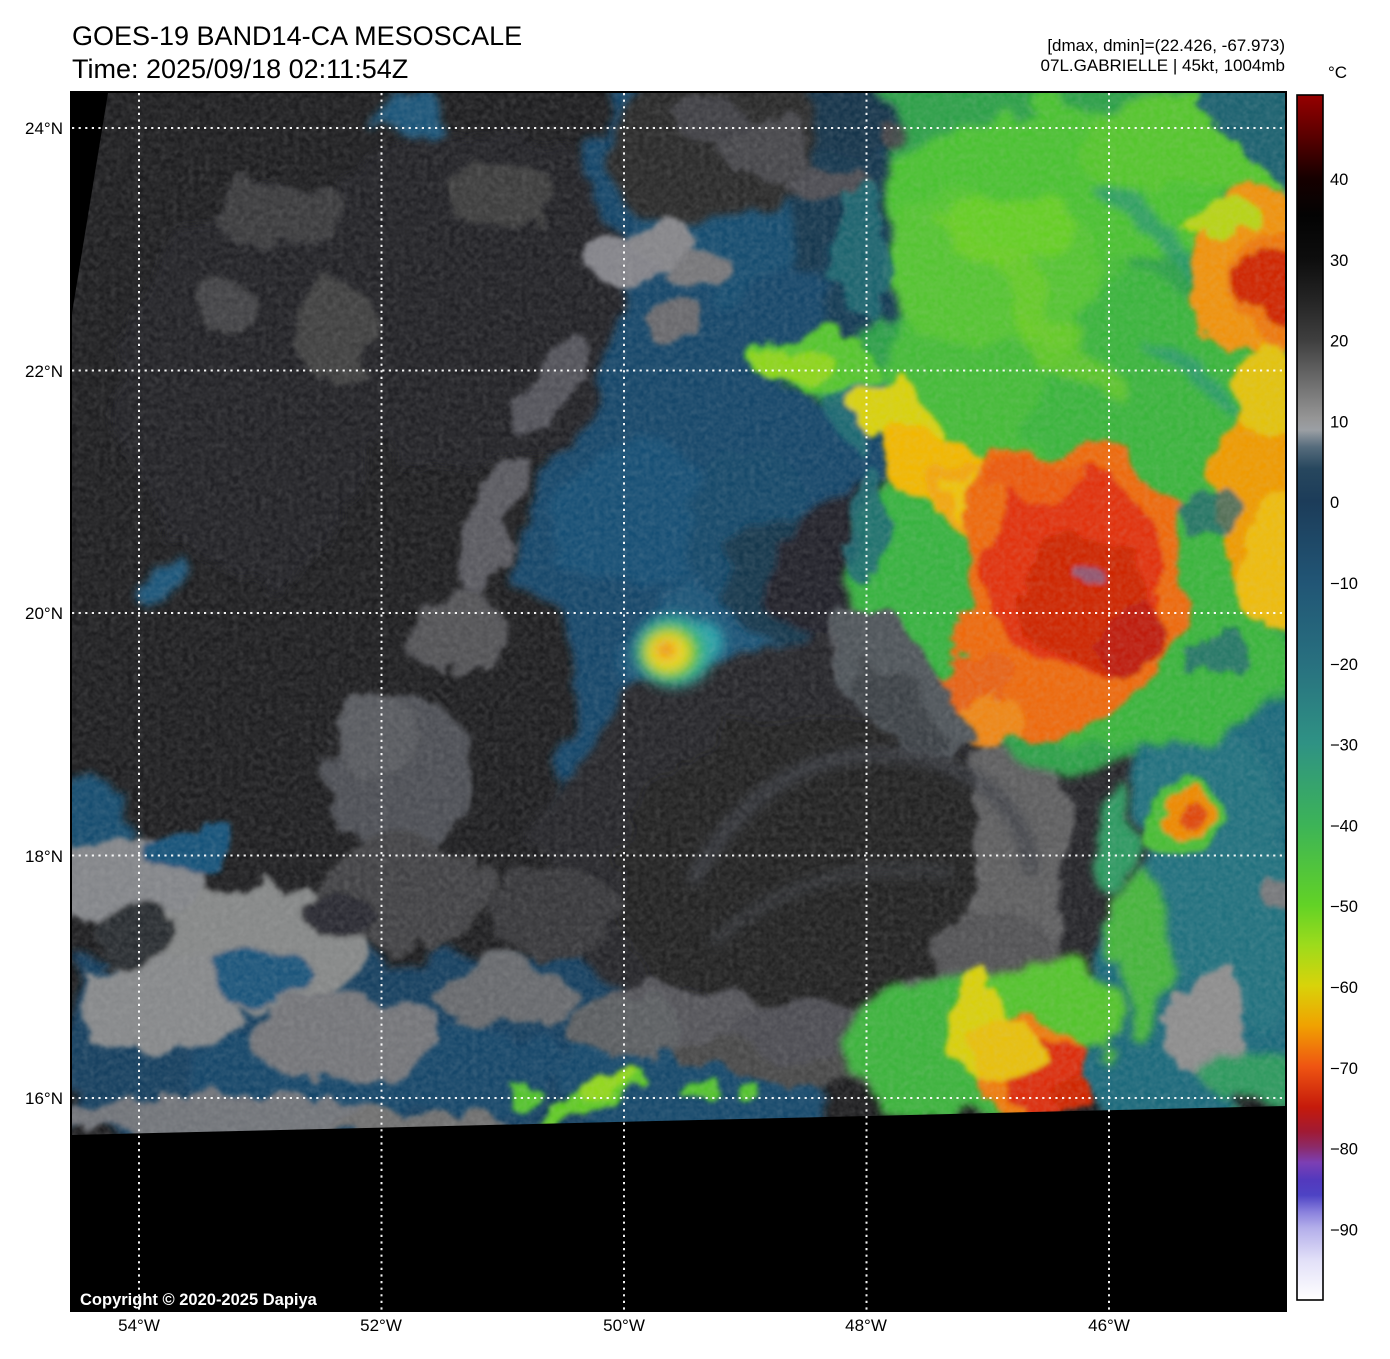  I want to click on svg-text: 40, so click(1339, 180).